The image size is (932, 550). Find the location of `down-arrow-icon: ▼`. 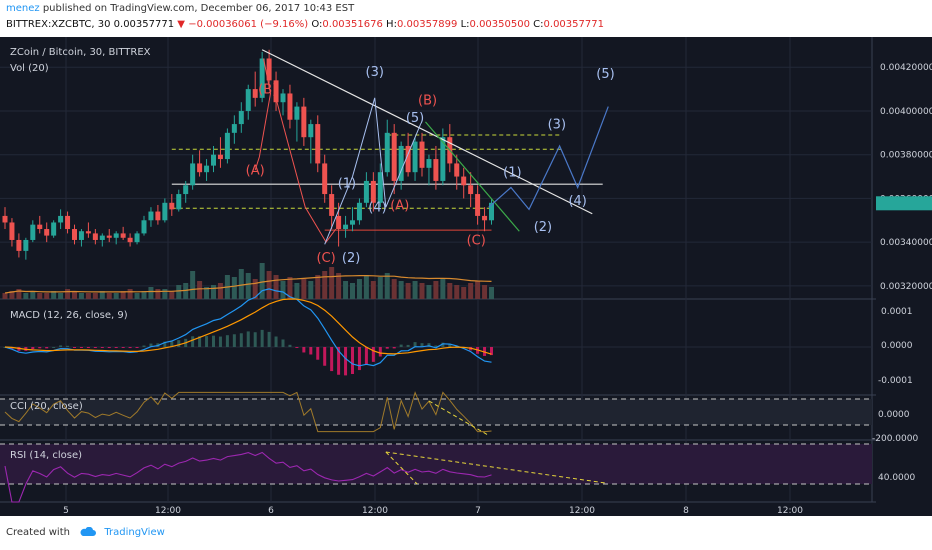

down-arrow-icon: ▼ is located at coordinates (181, 24).